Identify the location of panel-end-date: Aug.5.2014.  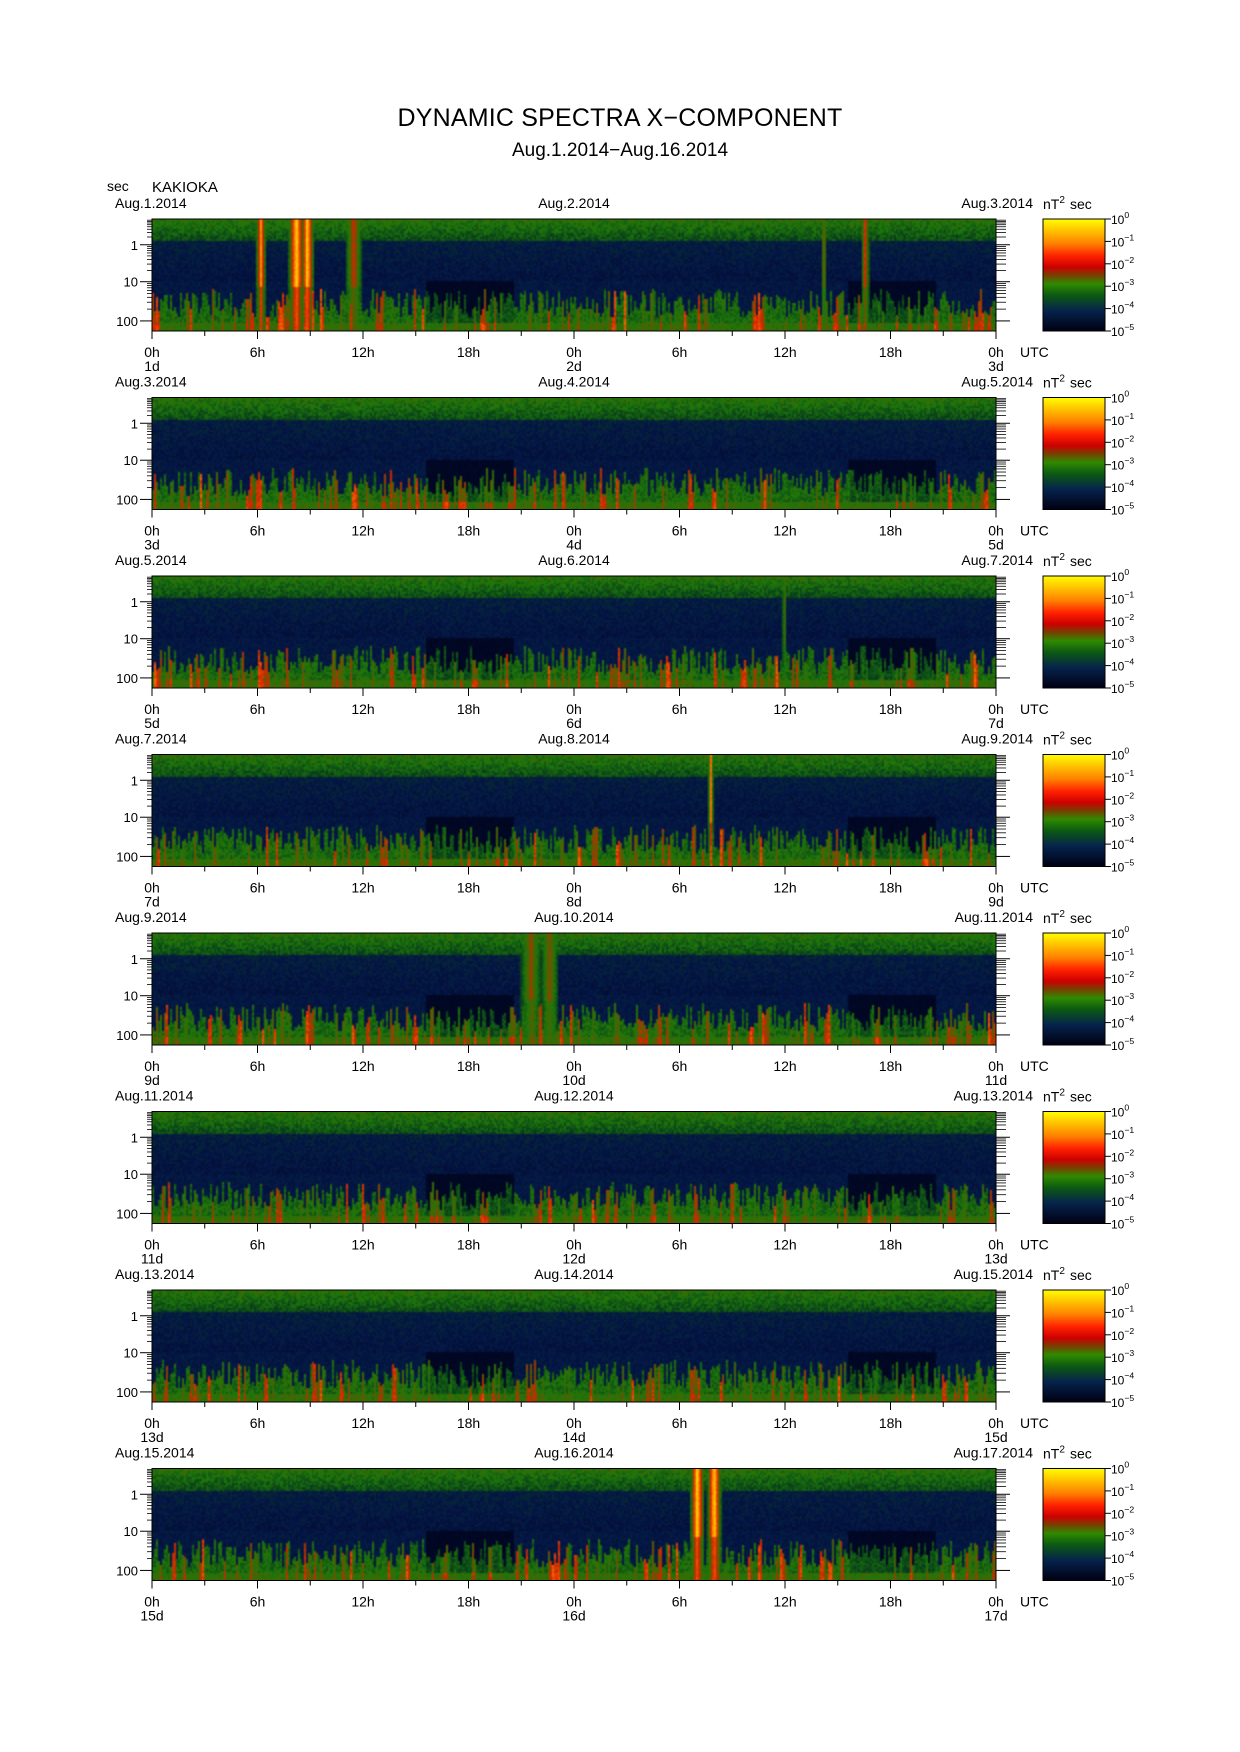
(997, 382).